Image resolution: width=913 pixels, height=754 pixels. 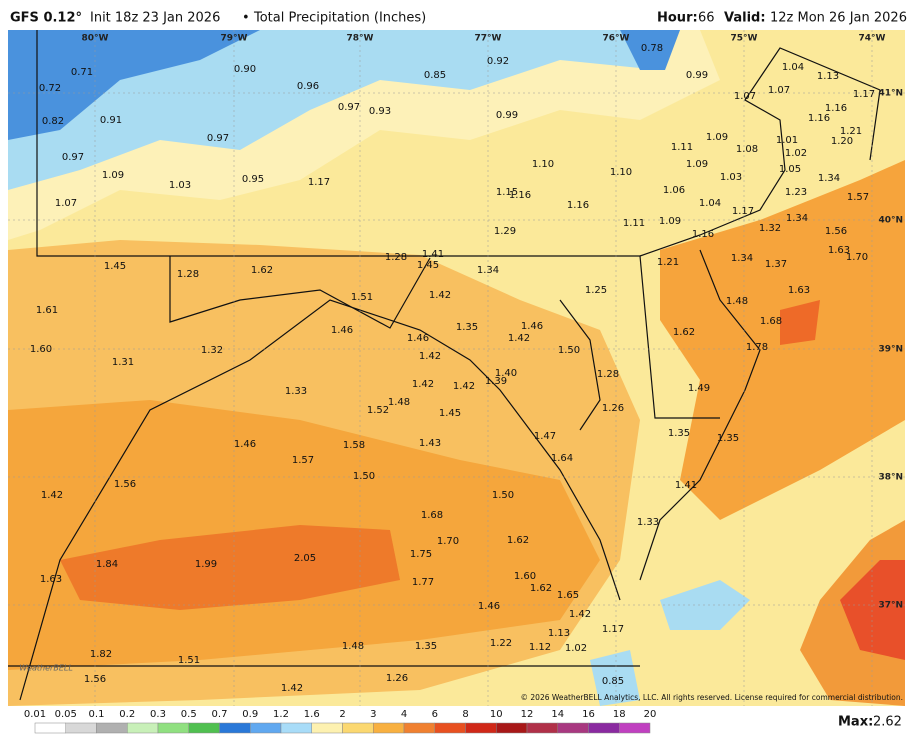 What do you see at coordinates (46, 668) in the screenshot?
I see `logo: WeatherBELL` at bounding box center [46, 668].